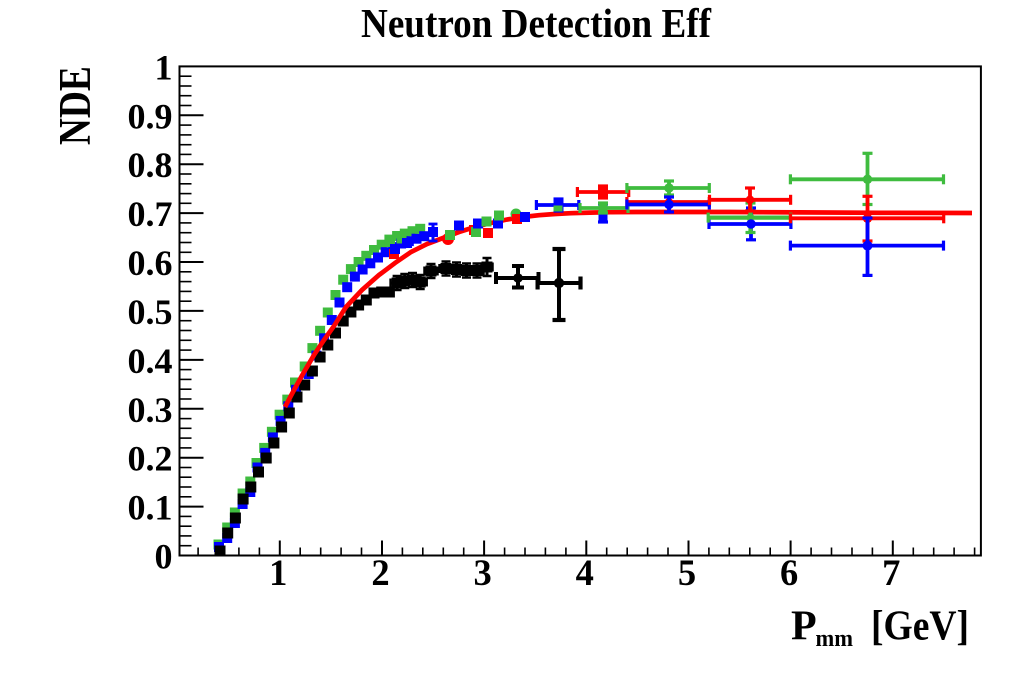  I want to click on svg-text: P, so click(804, 627).